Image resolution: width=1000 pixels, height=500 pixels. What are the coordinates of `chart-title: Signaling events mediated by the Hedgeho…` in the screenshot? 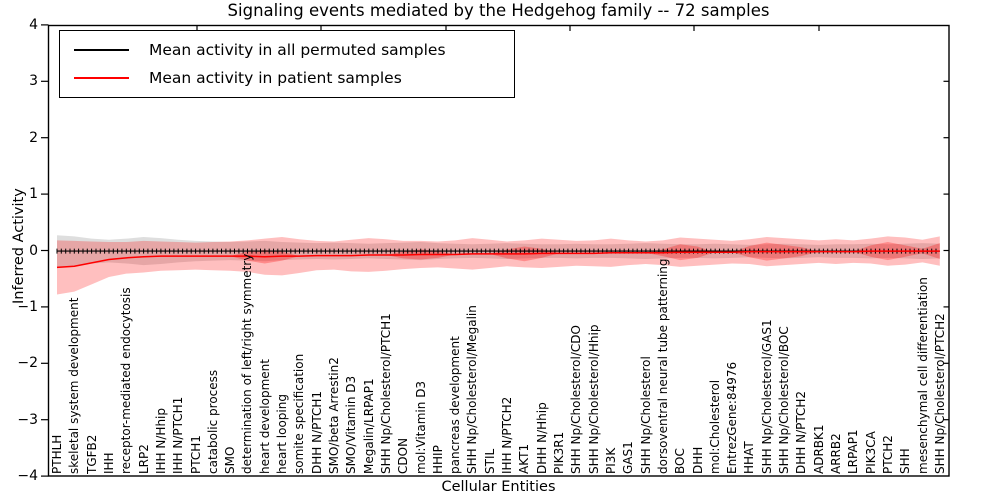 It's located at (498, 10).